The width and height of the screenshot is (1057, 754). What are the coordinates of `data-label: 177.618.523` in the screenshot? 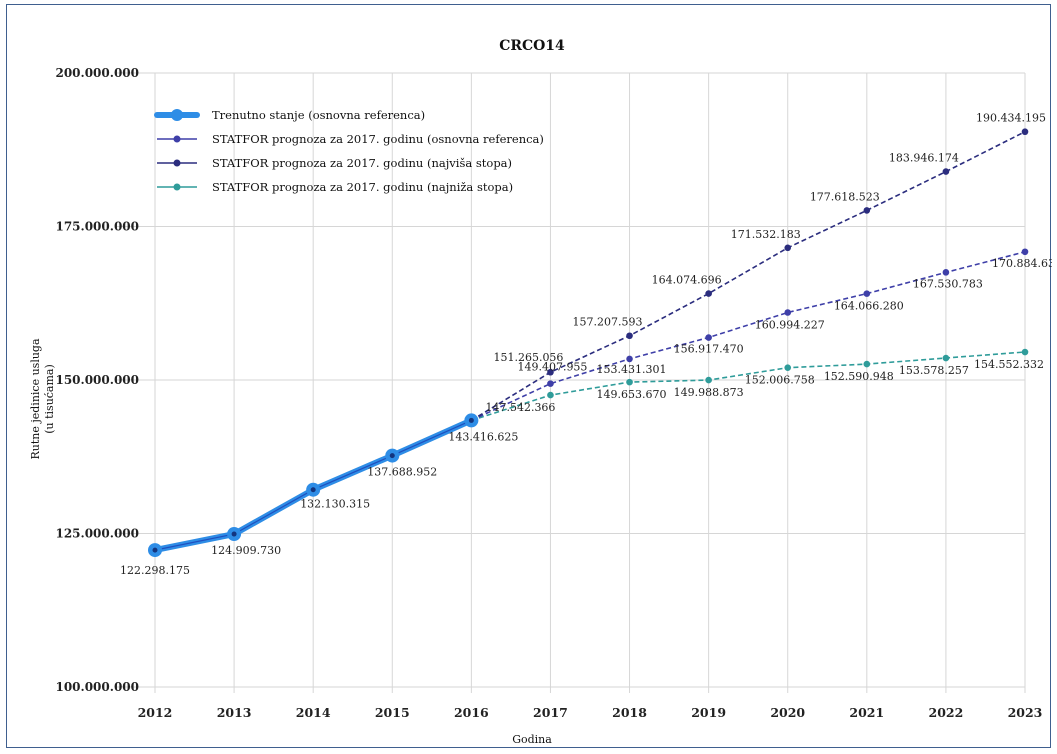 It's located at (845, 196).